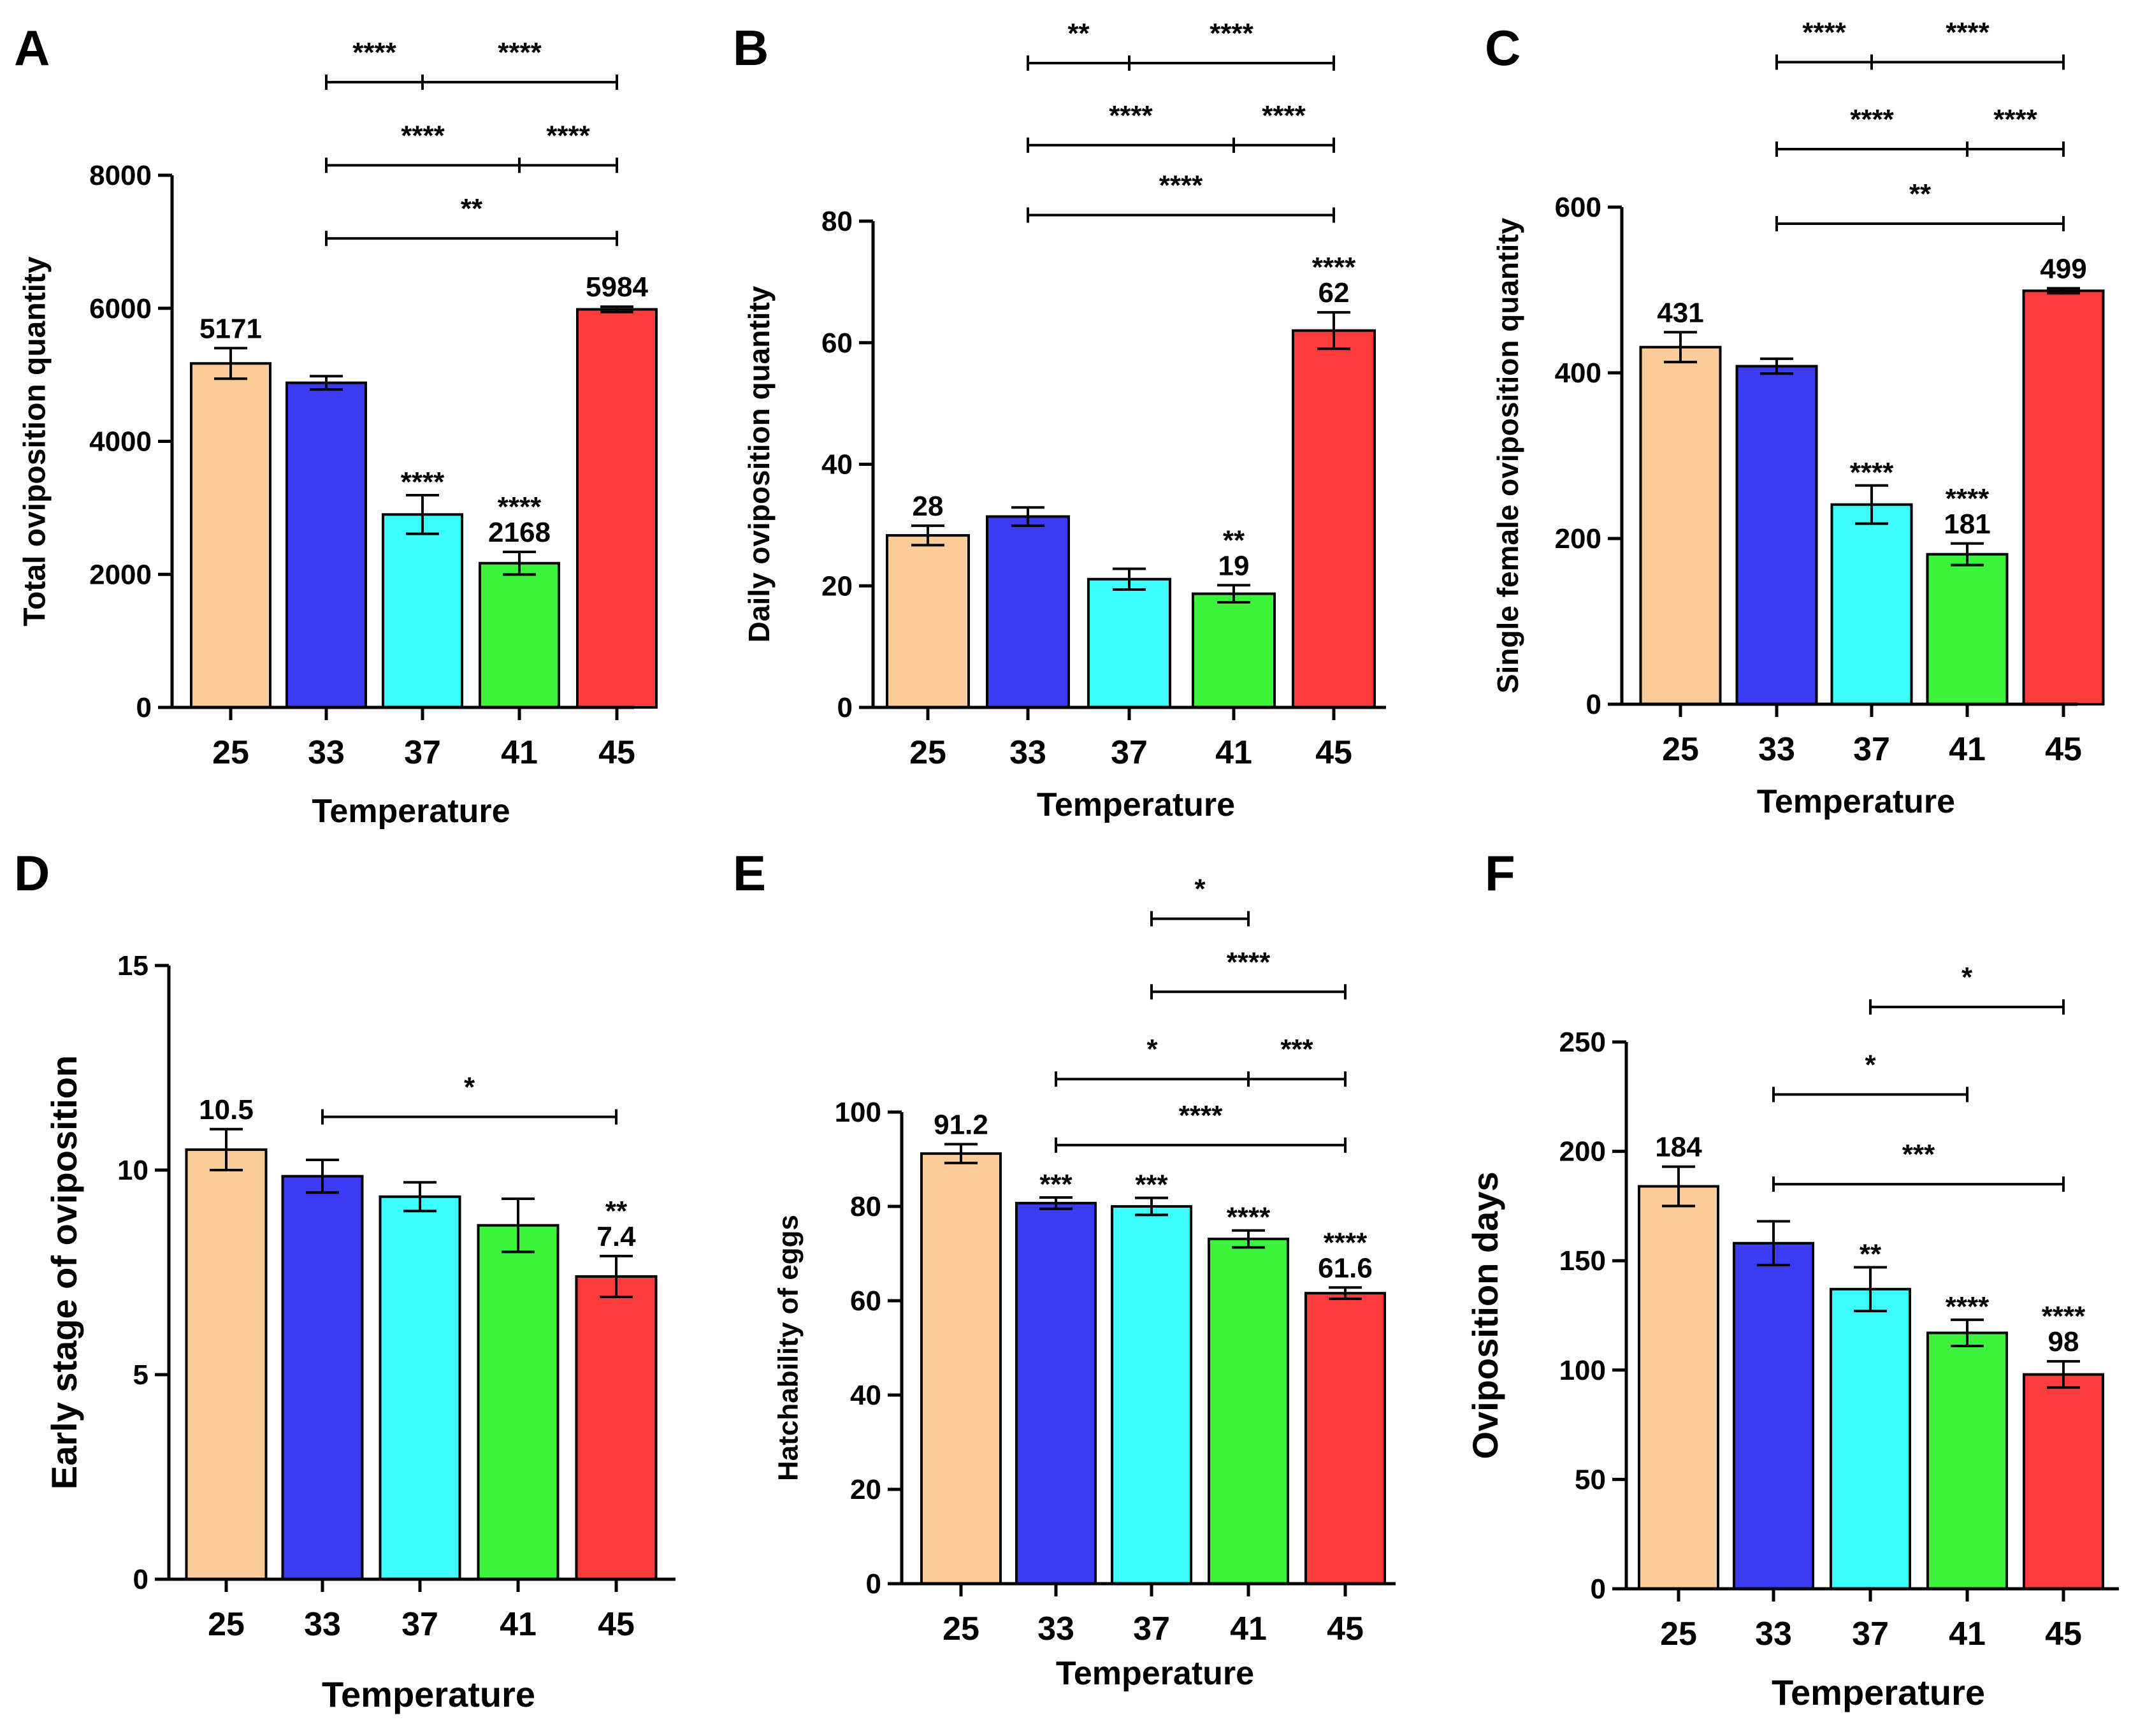 This screenshot has height=1736, width=2131. Describe the element at coordinates (837, 465) in the screenshot. I see `y-tick-label: 40` at that location.